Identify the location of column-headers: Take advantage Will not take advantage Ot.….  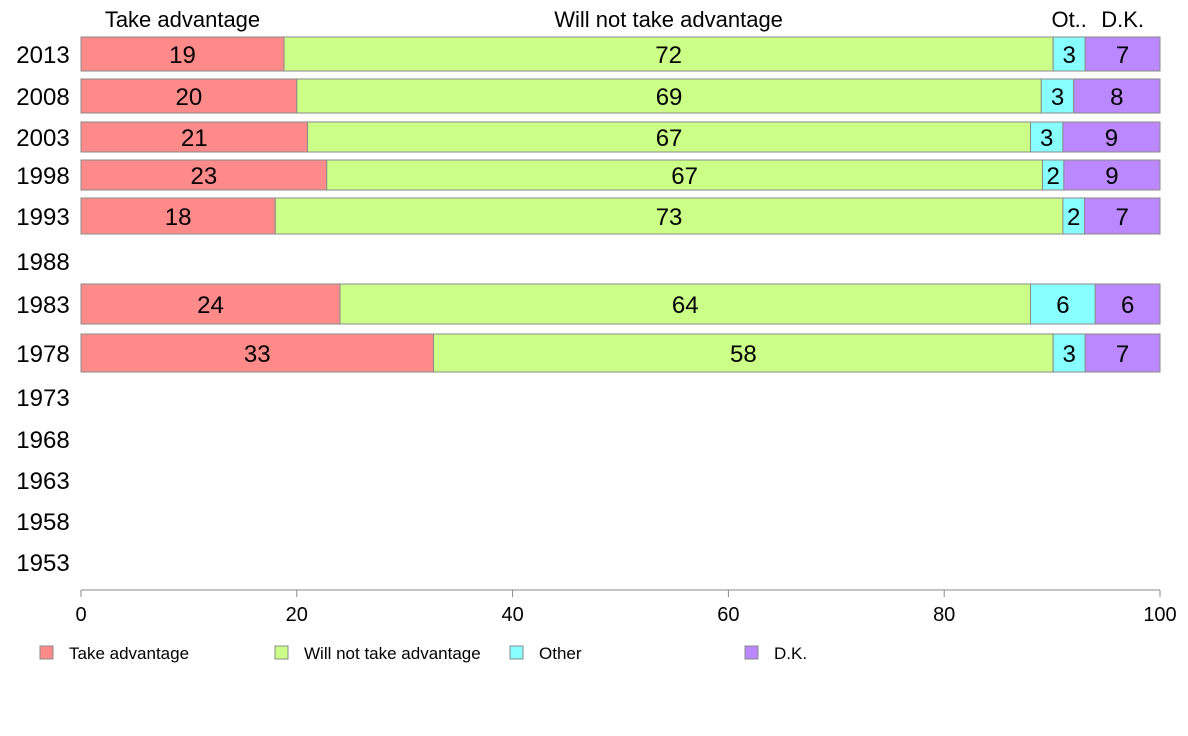
(624, 19).